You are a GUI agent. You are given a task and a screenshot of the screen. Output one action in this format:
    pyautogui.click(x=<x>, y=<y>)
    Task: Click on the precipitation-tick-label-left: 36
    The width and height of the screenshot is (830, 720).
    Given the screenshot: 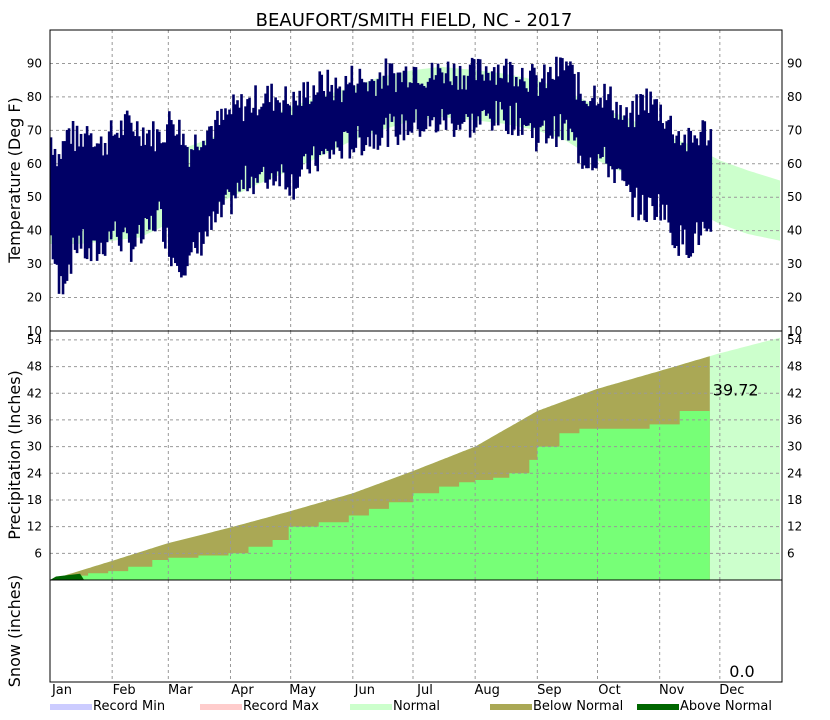 What is the action you would take?
    pyautogui.click(x=34, y=420)
    